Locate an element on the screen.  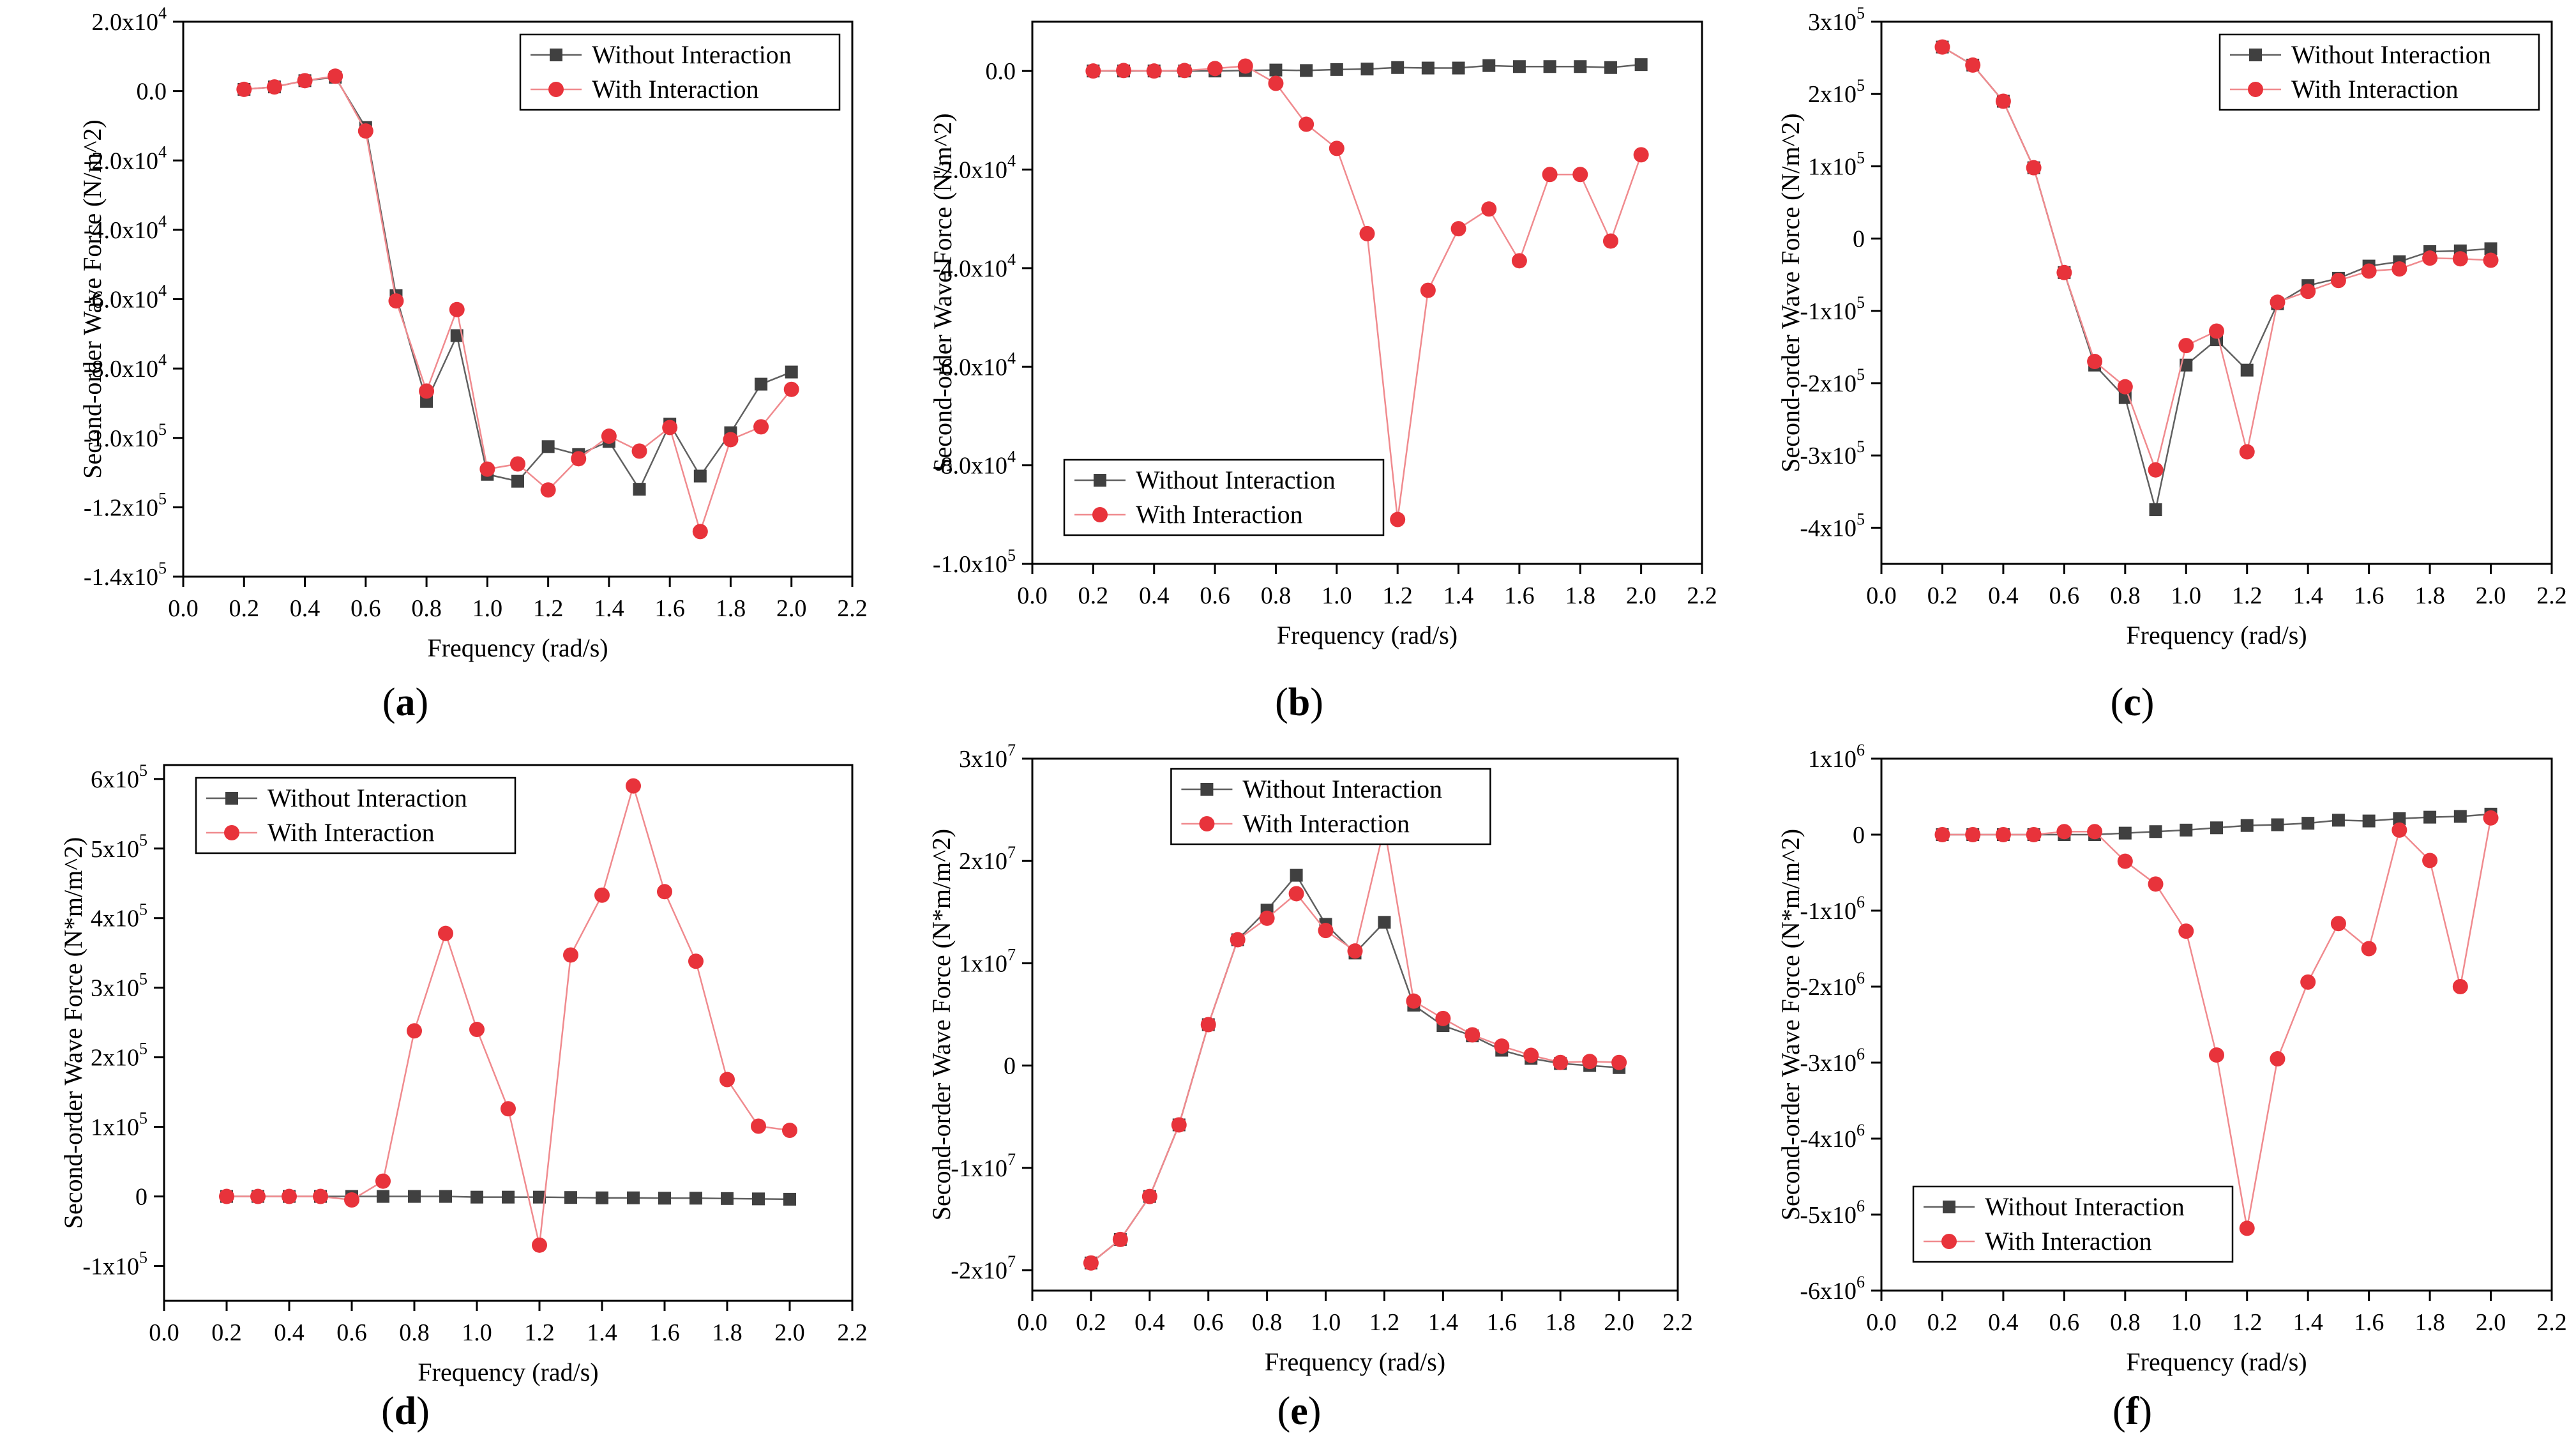
y-tick-label: 2x10⁷ is located at coordinates (987, 859).